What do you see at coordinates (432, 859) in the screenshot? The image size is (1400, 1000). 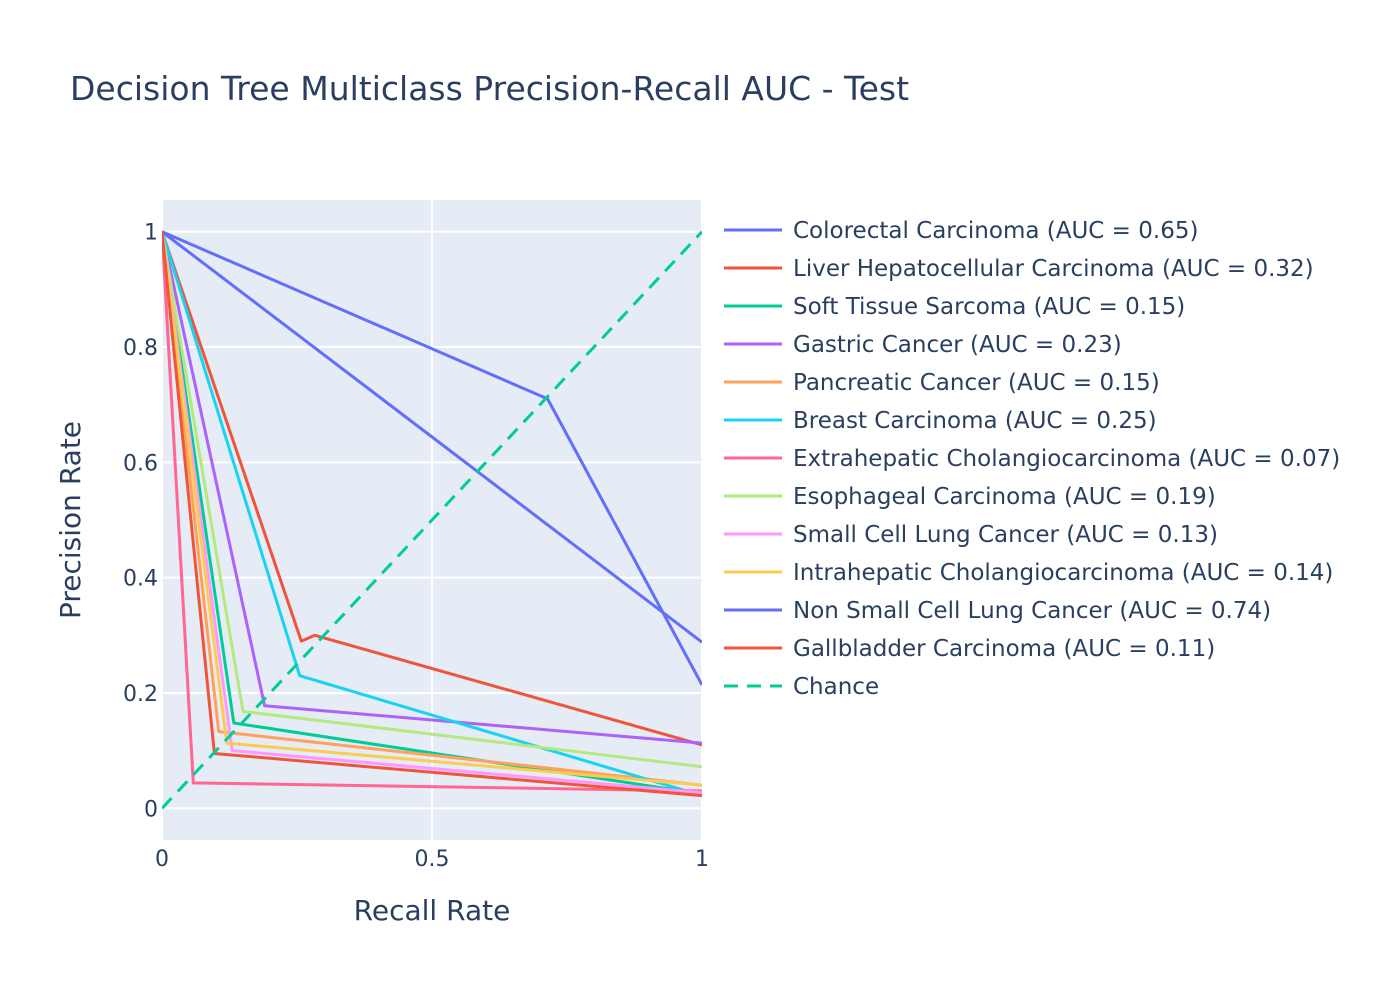 I see `x-tick-label: 0.5` at bounding box center [432, 859].